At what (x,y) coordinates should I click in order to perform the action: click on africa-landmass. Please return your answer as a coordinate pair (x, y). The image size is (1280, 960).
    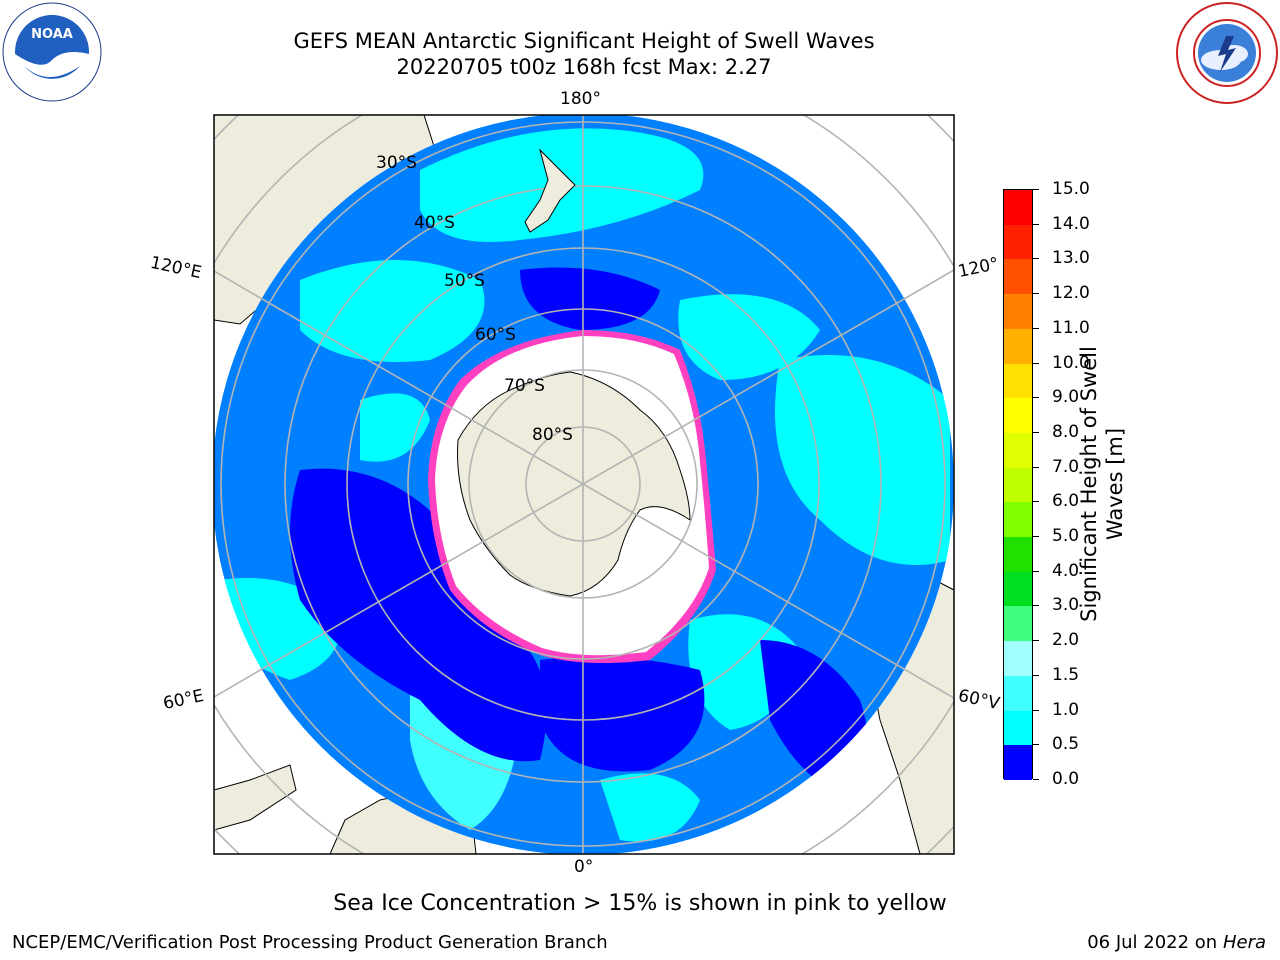
    Looking at the image, I should click on (255, 797).